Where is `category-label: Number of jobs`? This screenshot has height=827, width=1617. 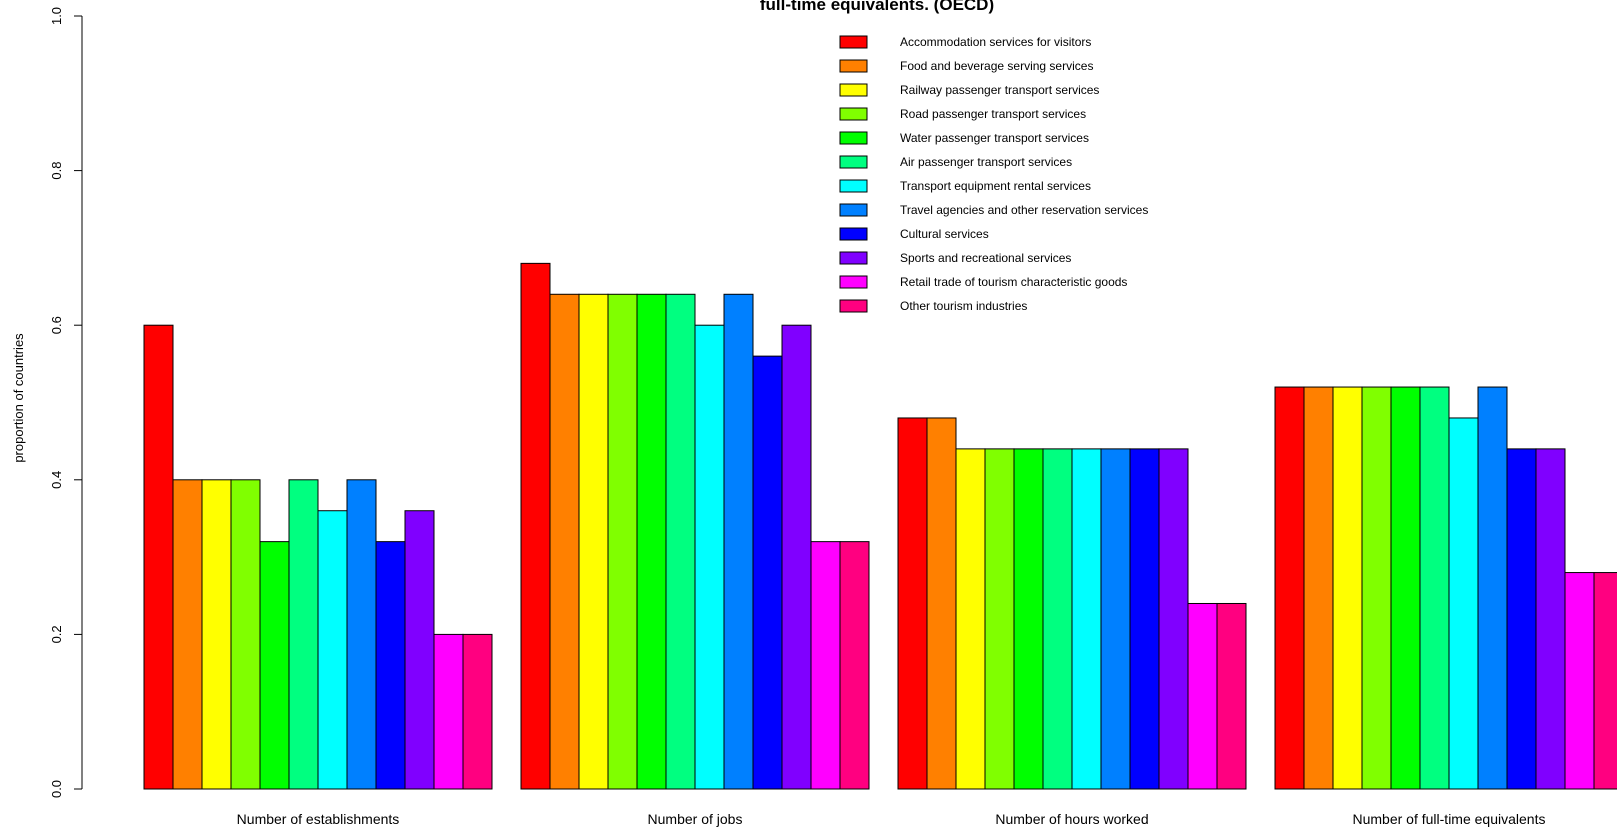 category-label: Number of jobs is located at coordinates (695, 819).